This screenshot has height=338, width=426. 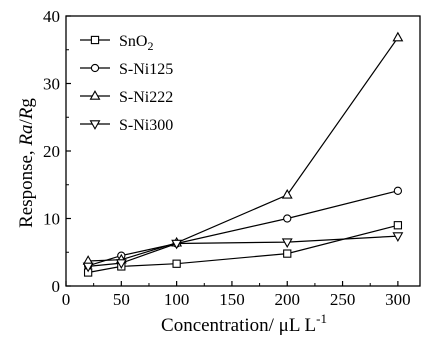 What do you see at coordinates (56, 286) in the screenshot?
I see `y-tick-label: 0` at bounding box center [56, 286].